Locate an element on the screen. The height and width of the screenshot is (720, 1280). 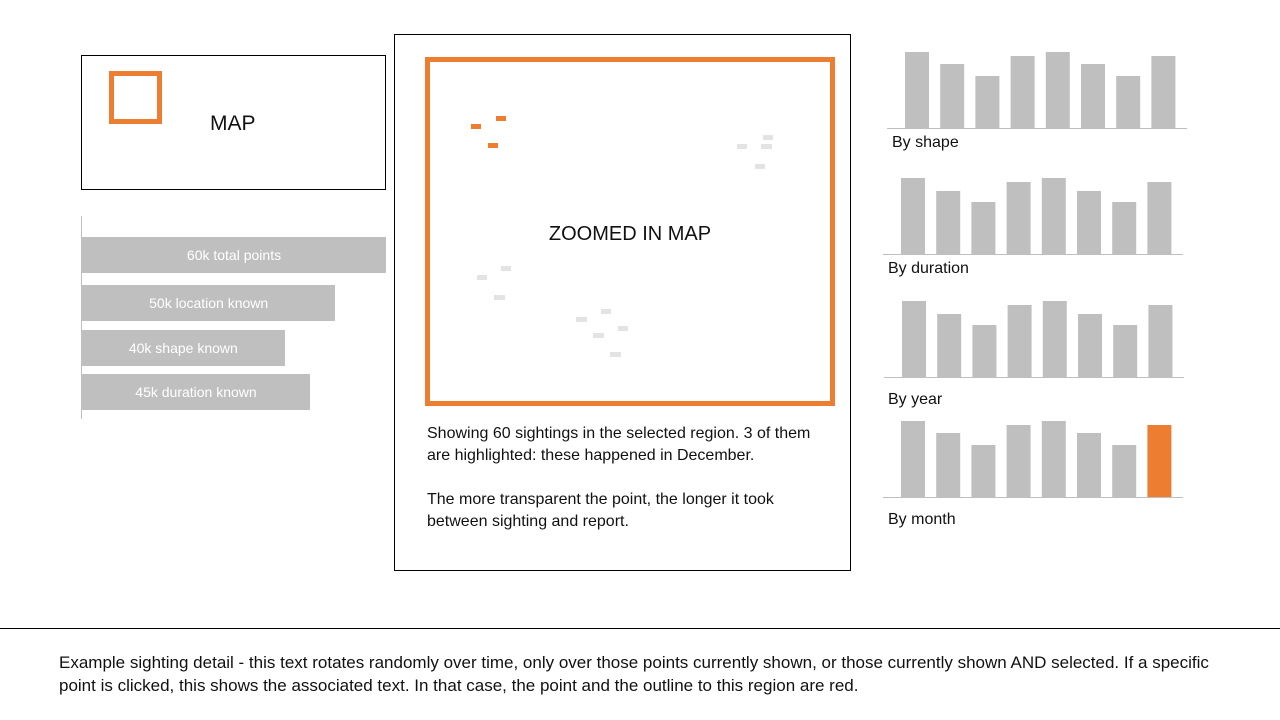
funnel-bar-label: 60k total points is located at coordinates (234, 255).